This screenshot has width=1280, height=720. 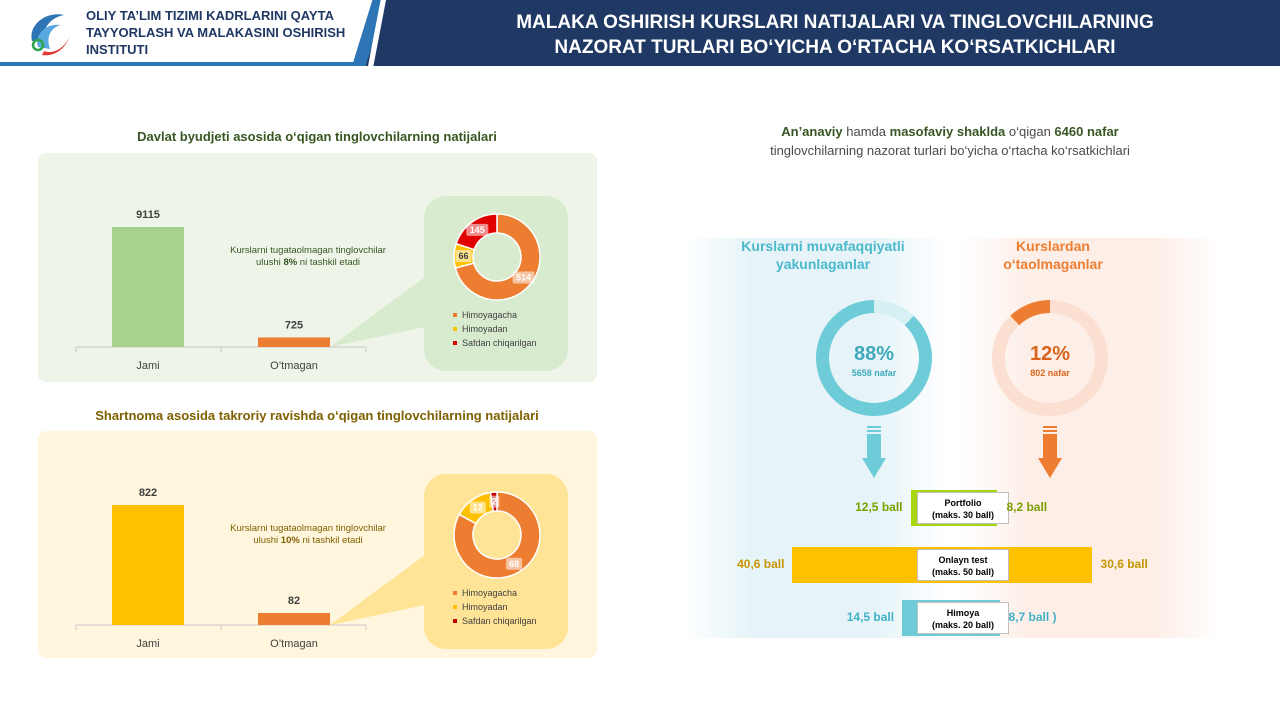 I want to click on right-heading-text-2: o‘qigan, so click(x=1030, y=131).